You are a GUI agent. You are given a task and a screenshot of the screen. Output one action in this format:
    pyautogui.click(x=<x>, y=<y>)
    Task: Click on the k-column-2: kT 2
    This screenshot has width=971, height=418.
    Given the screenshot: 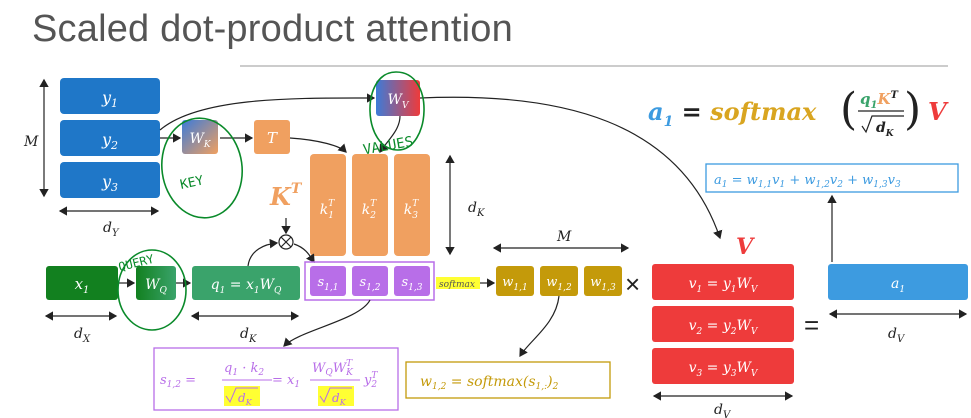 What is the action you would take?
    pyautogui.click(x=370, y=205)
    